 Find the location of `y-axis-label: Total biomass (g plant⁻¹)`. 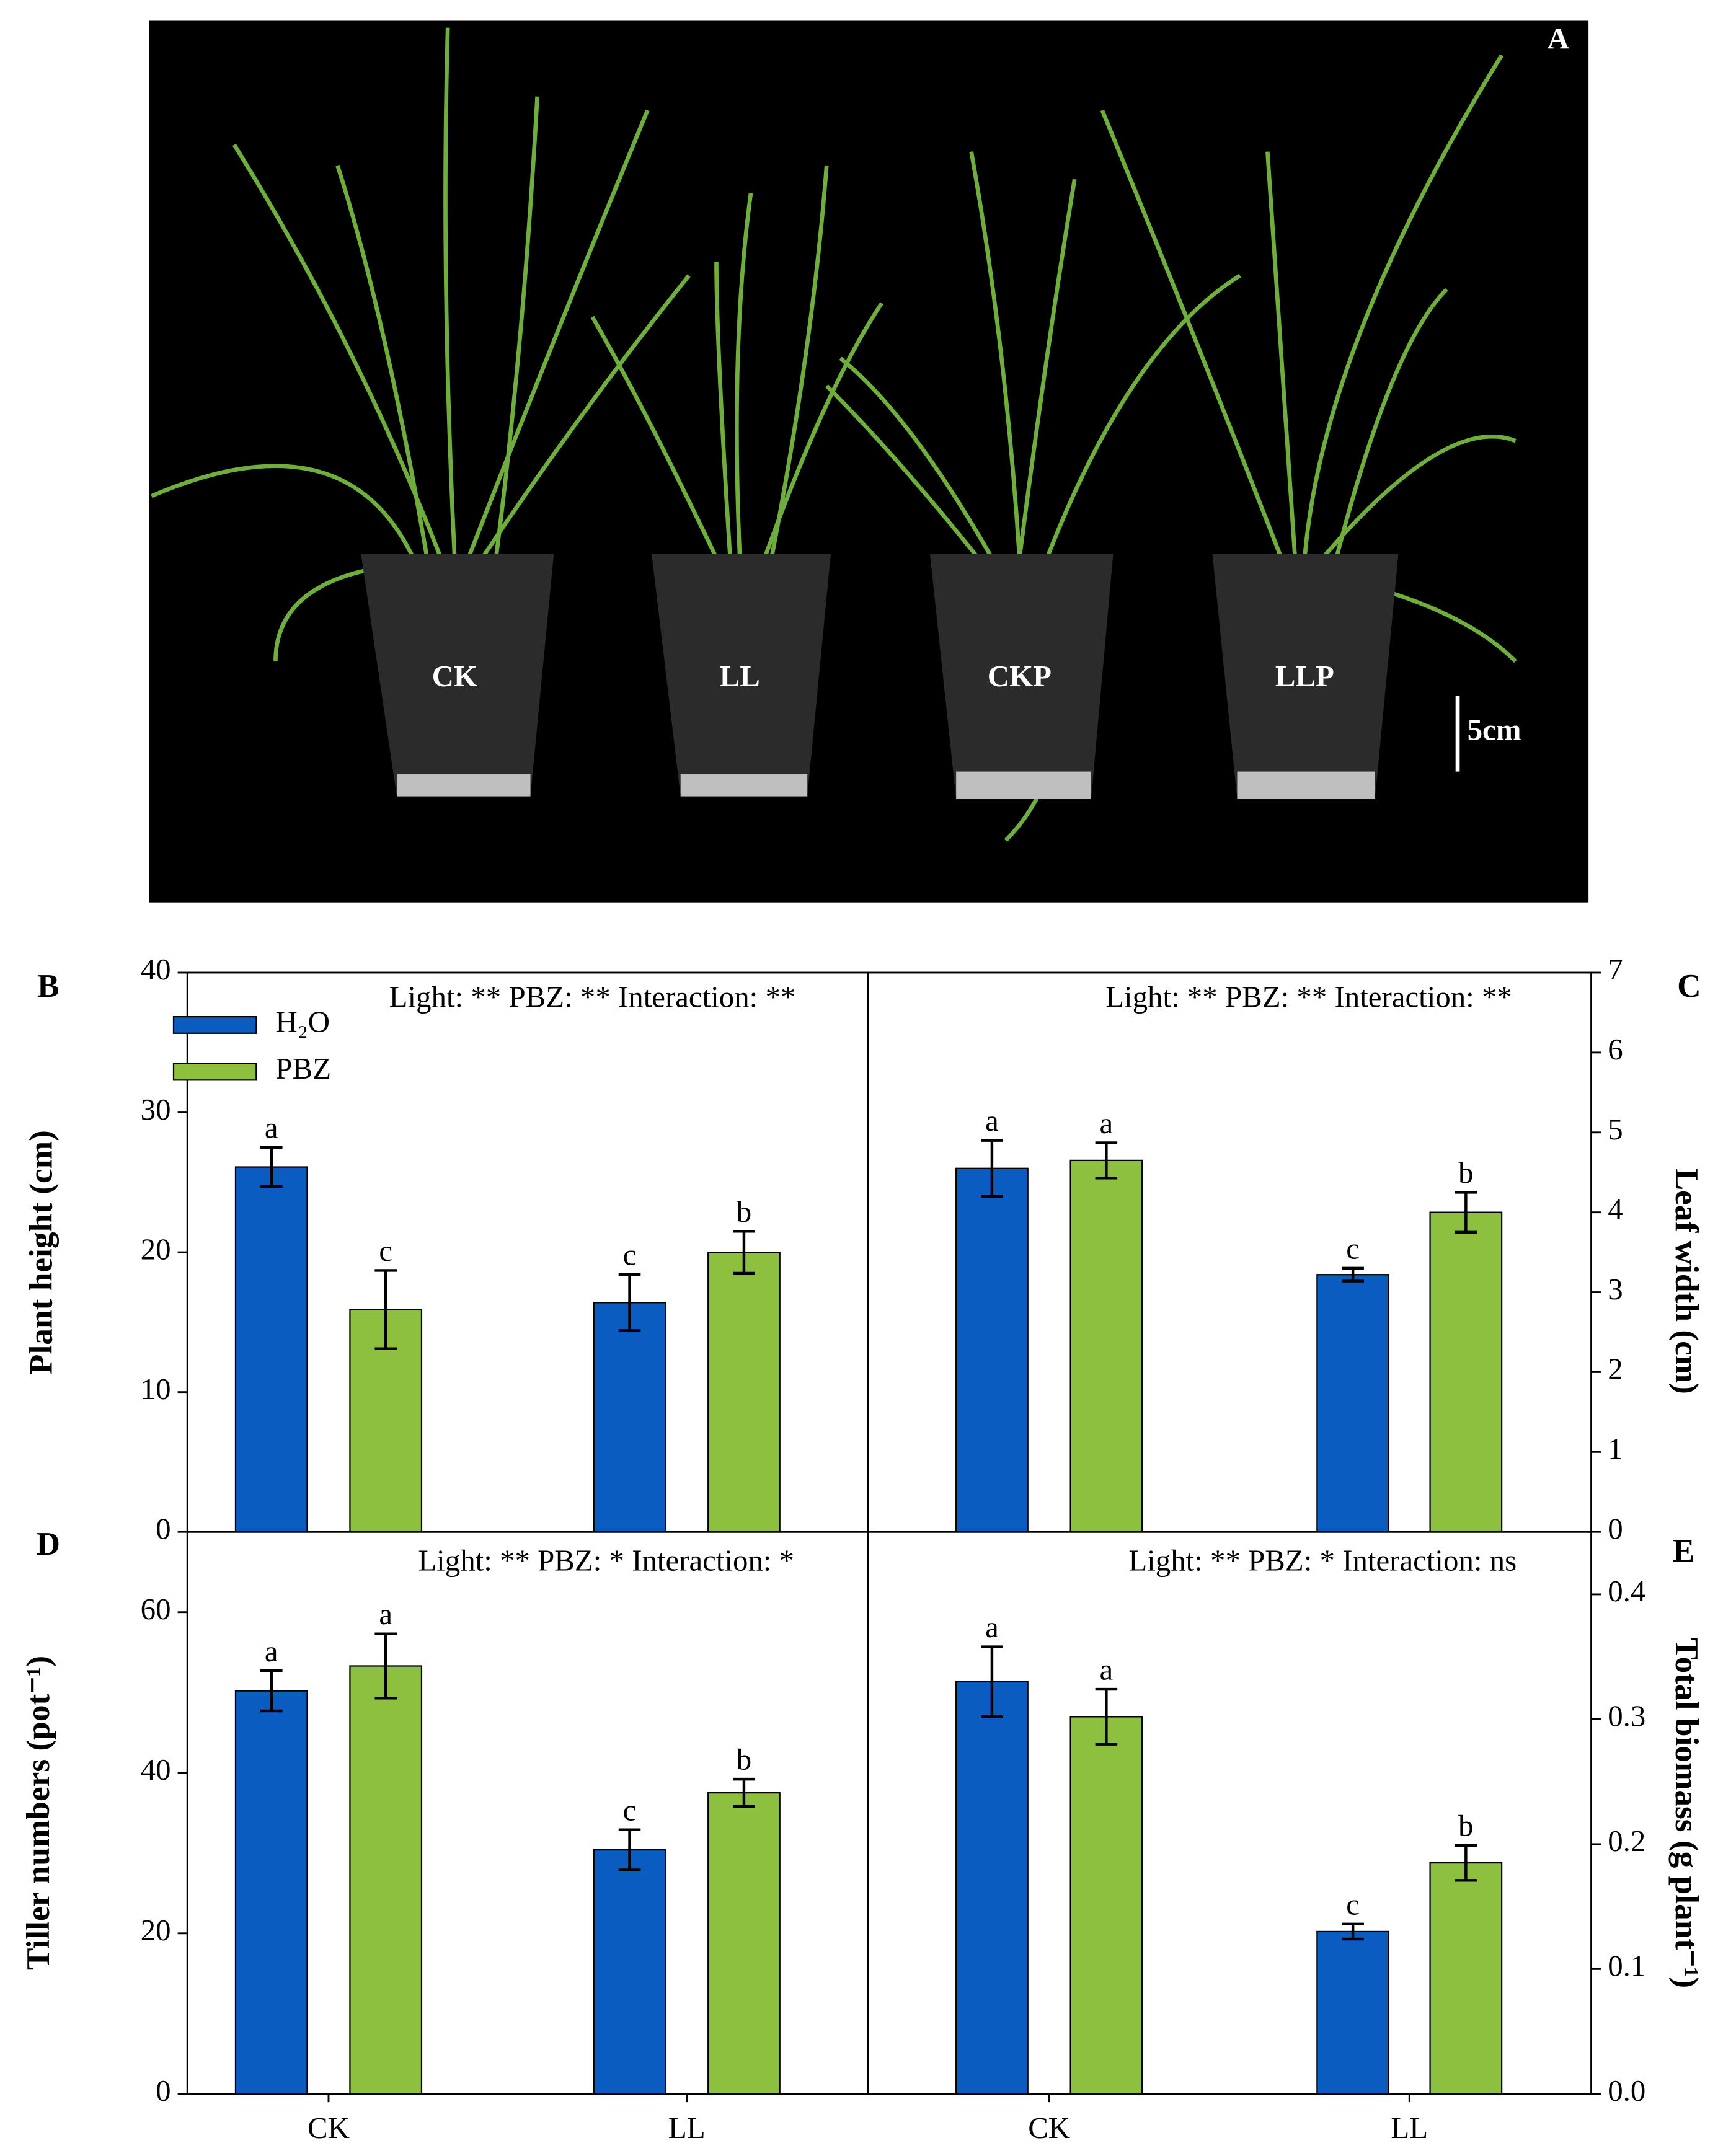

y-axis-label: Total biomass (g plant⁻¹) is located at coordinates (1687, 1813).